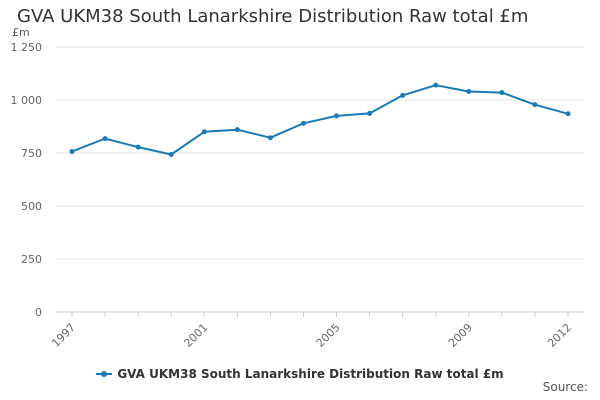 Image resolution: width=600 pixels, height=400 pixels. I want to click on x-tick-label: 2005, so click(328, 335).